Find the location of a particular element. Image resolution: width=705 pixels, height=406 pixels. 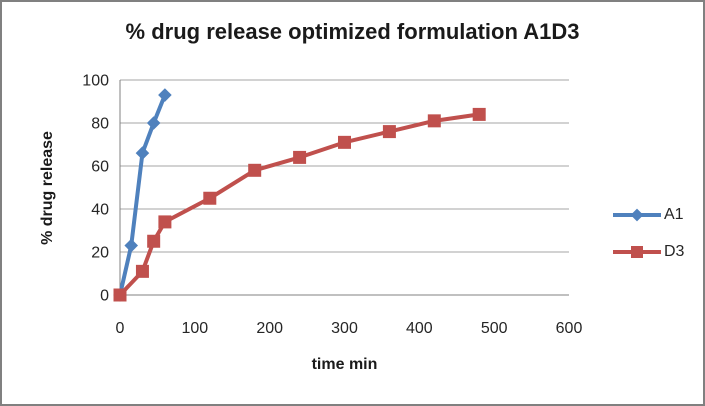

y-tick-label: 0 is located at coordinates (104, 296).